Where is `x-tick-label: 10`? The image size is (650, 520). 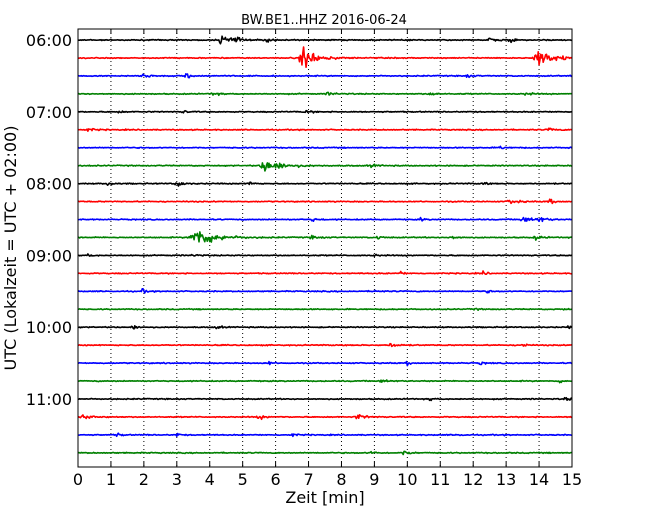
x-tick-label: 10 is located at coordinates (407, 479).